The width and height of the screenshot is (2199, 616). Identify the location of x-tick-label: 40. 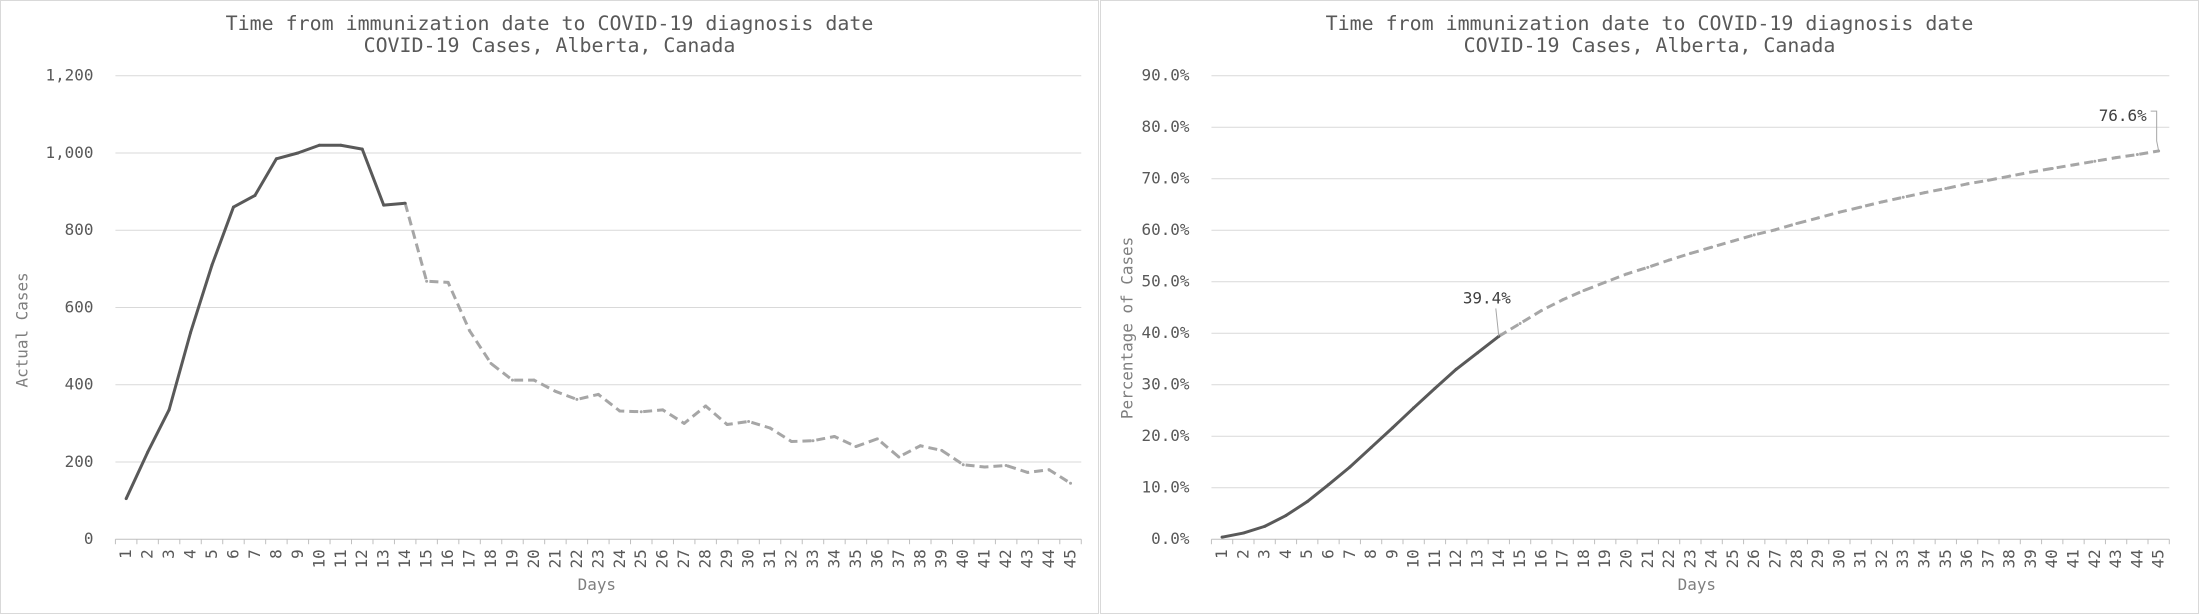
(2051, 558).